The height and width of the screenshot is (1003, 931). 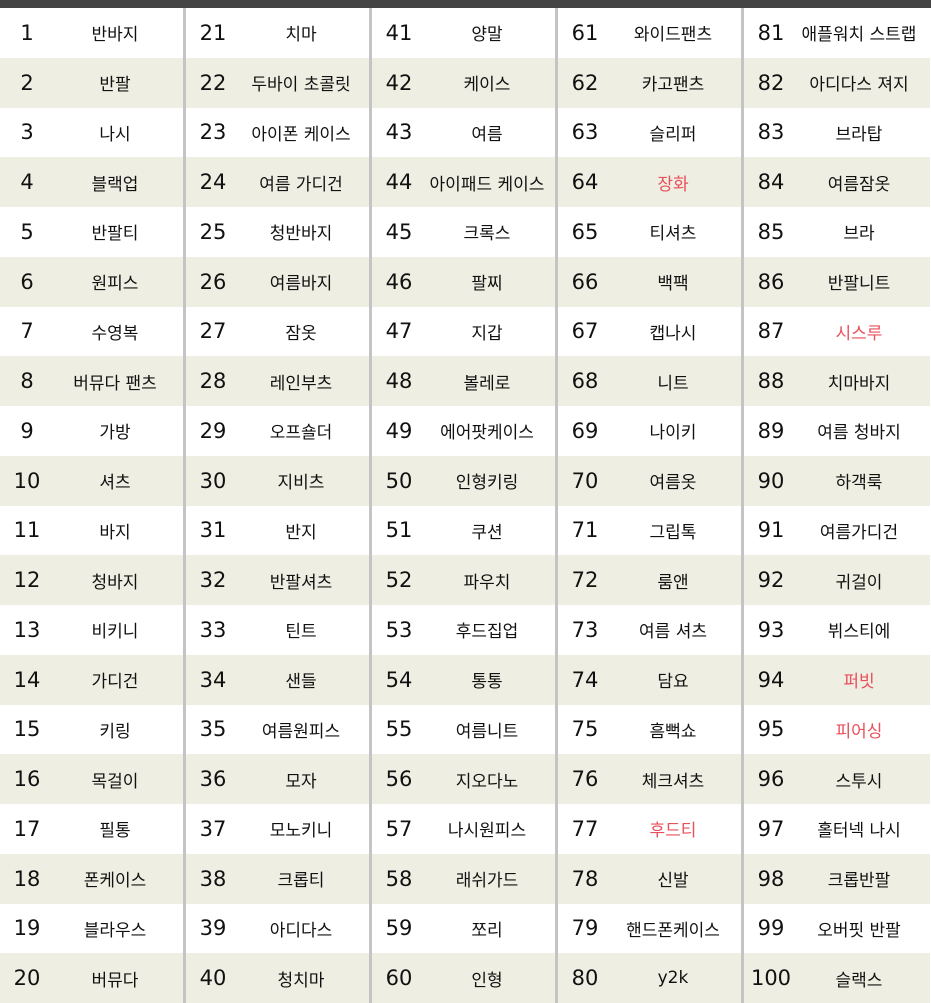 I want to click on table-row: 18 폰케이스, so click(x=93, y=878).